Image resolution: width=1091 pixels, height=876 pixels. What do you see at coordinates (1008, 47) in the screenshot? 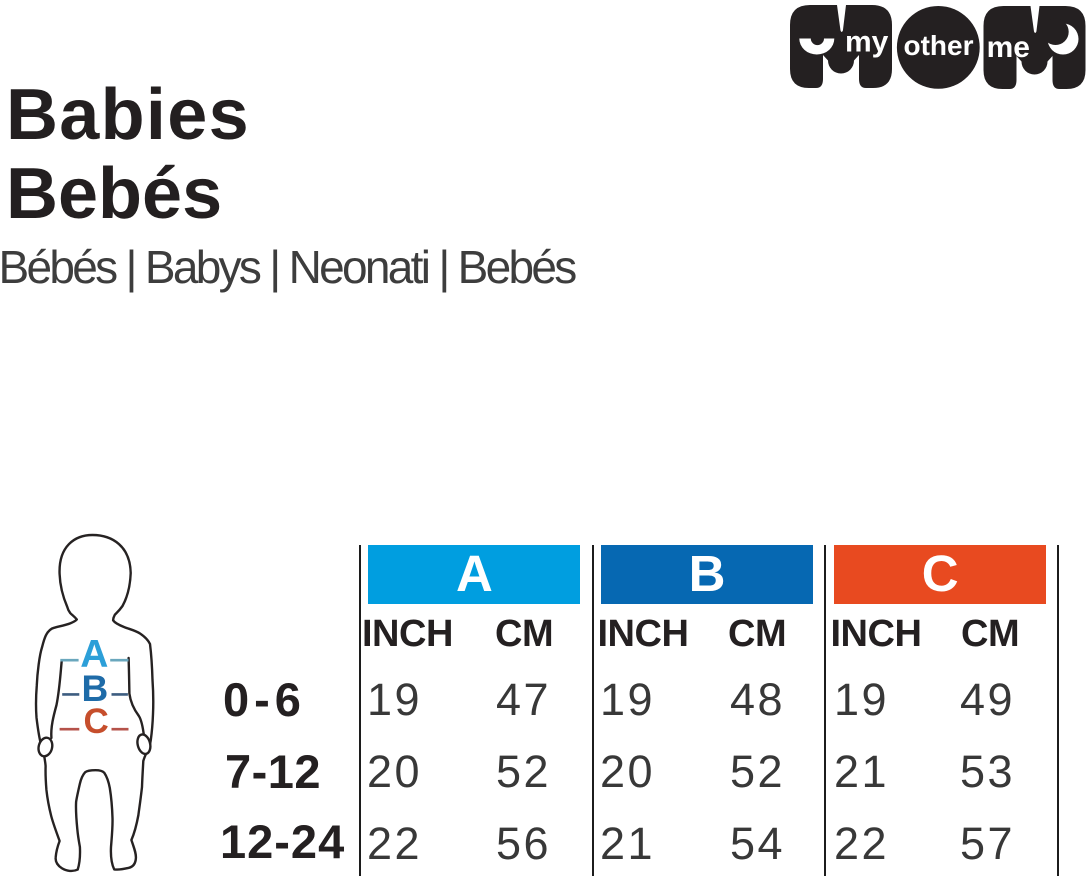
I see `svg-text: me` at bounding box center [1008, 47].